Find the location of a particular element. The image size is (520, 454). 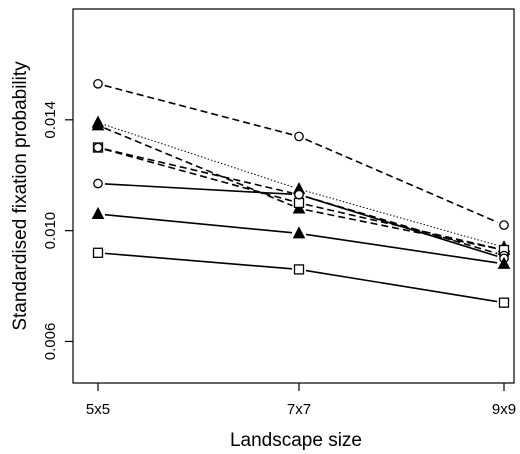

y-tick-label: 0.006 is located at coordinates (50, 342).